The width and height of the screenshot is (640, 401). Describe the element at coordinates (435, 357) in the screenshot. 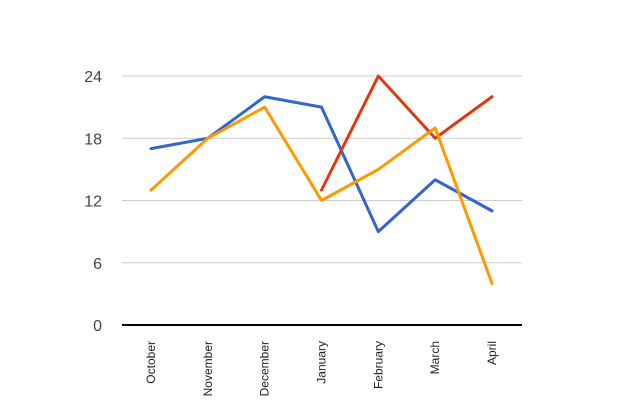

I see `x-tick-label: March` at that location.